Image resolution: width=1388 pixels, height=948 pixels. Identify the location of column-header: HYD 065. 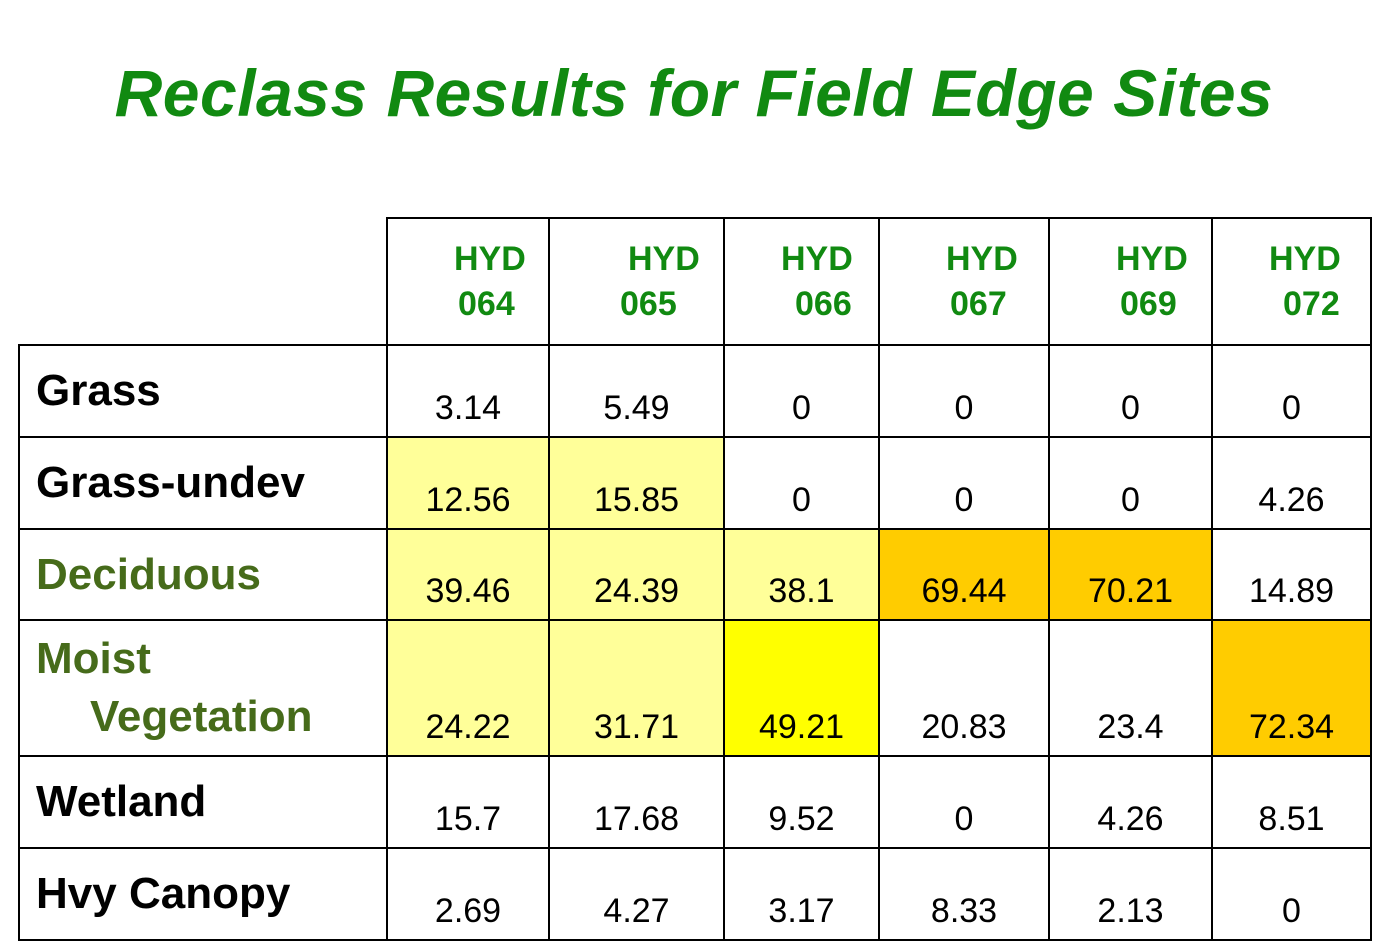
(636, 281).